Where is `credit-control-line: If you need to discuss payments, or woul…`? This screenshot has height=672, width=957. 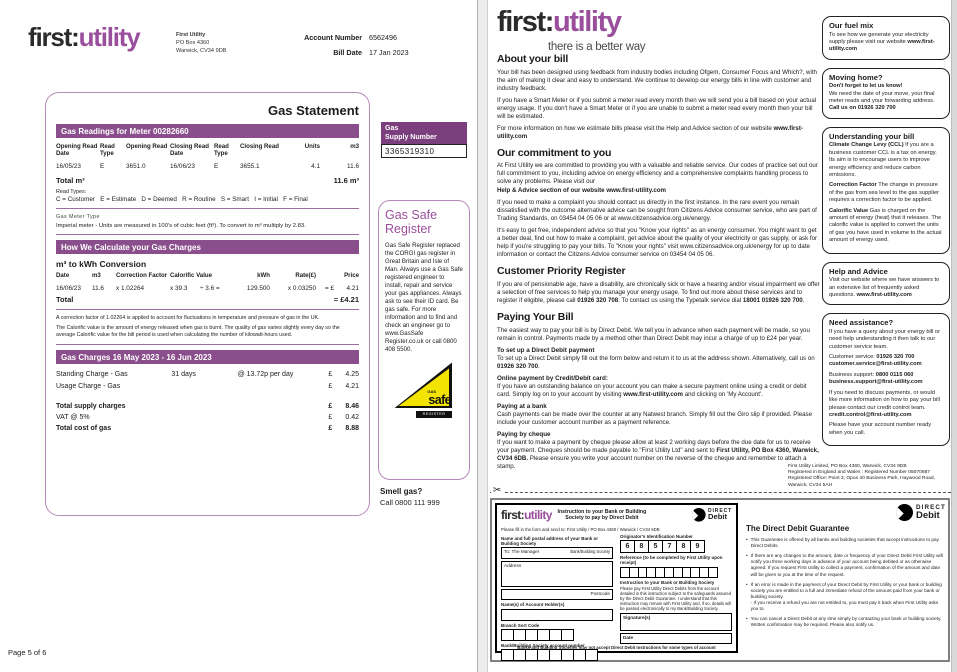 credit-control-line: If you need to discuss payments, or woul… is located at coordinates (884, 403).